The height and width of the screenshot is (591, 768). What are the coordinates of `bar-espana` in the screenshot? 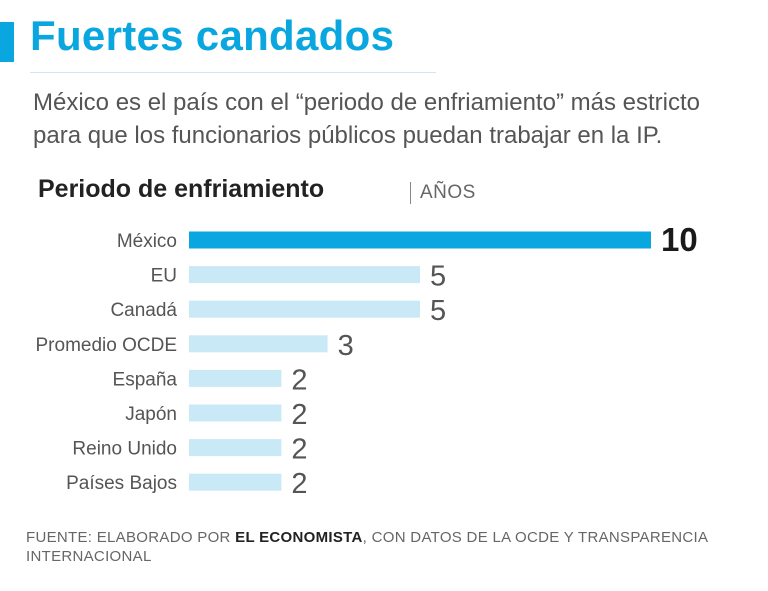 It's located at (235, 378).